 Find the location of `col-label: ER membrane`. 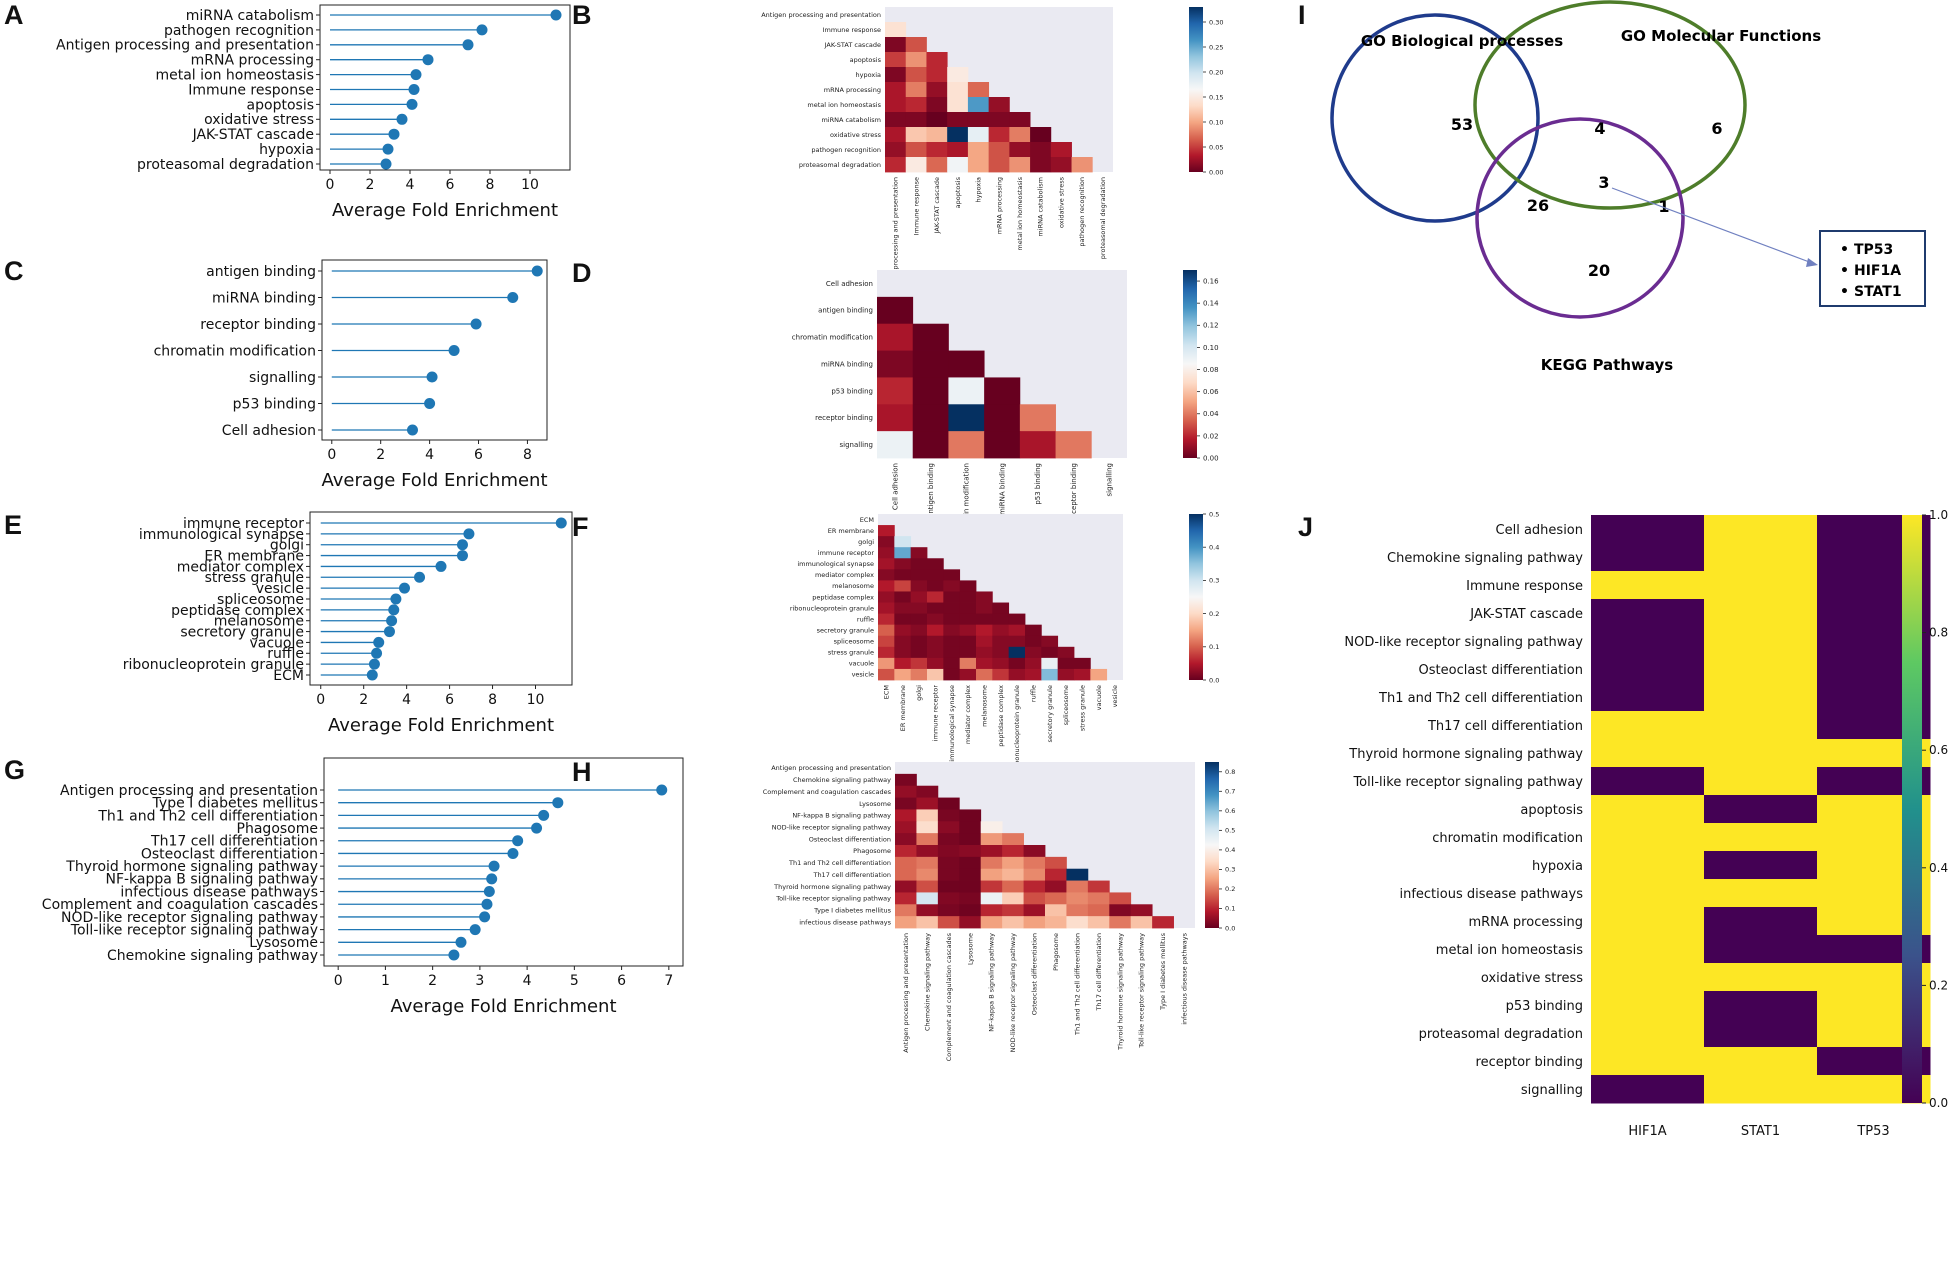

col-label: ER membrane is located at coordinates (903, 708).